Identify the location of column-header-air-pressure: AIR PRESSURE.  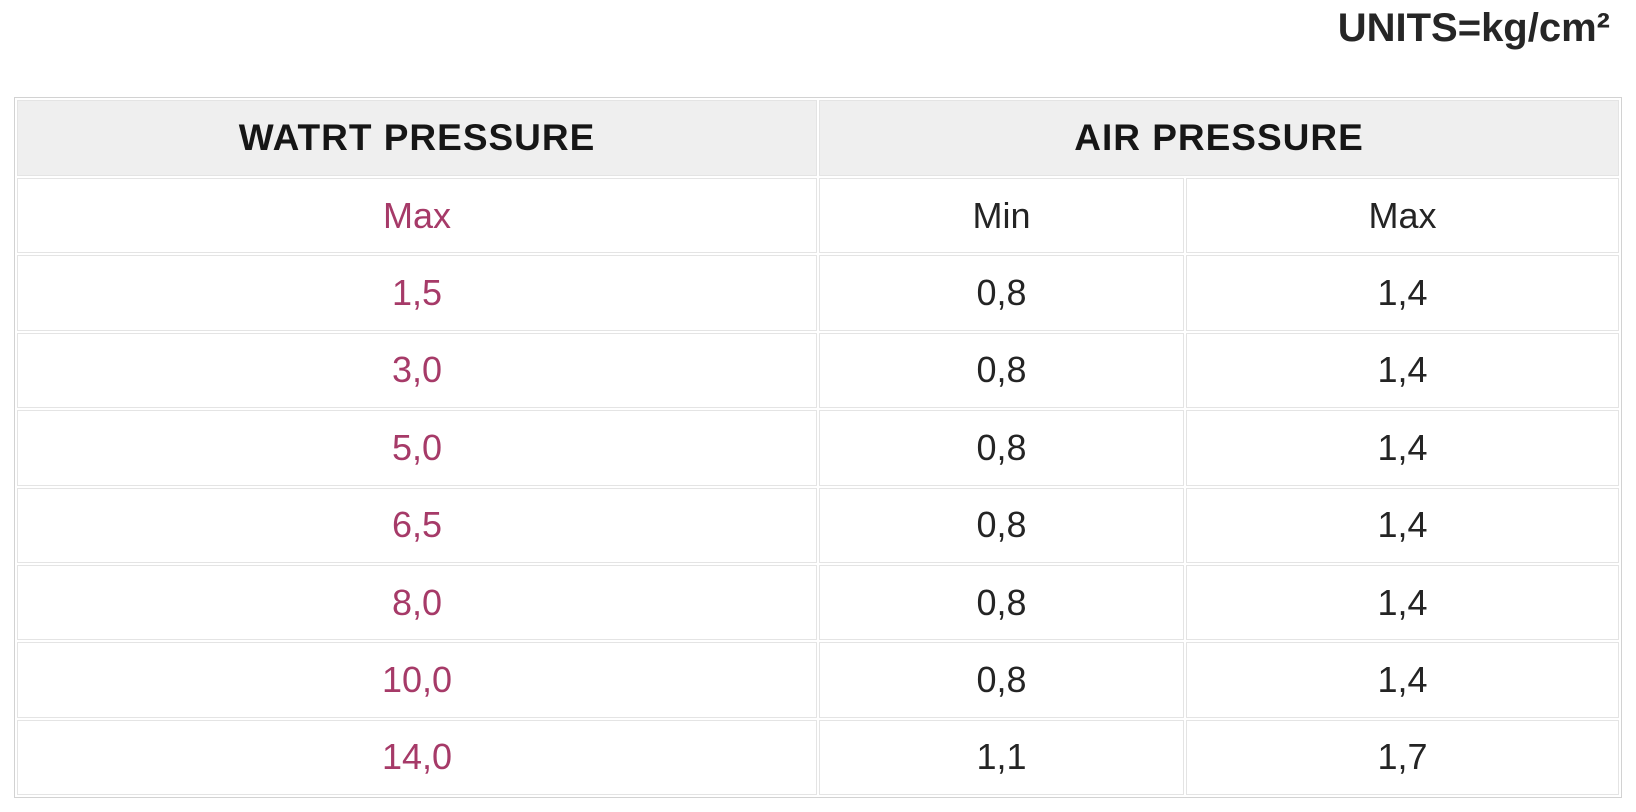
(1219, 138).